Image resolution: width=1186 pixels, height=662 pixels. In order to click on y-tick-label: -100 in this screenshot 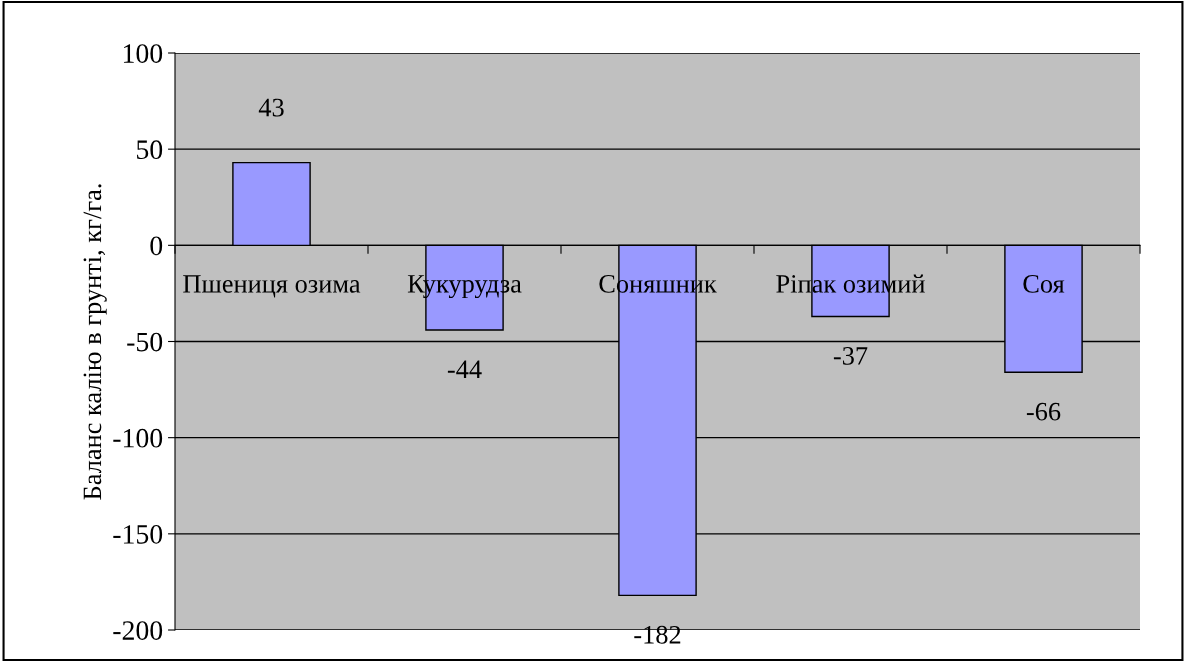, I will do `click(138, 438)`.